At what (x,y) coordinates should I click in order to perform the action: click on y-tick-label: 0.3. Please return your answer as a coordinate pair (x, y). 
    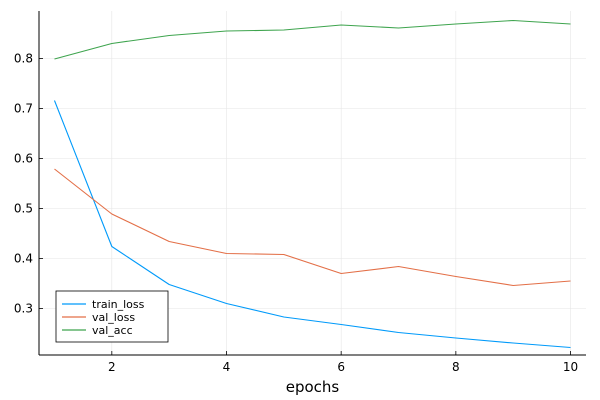
    Looking at the image, I should click on (23, 309).